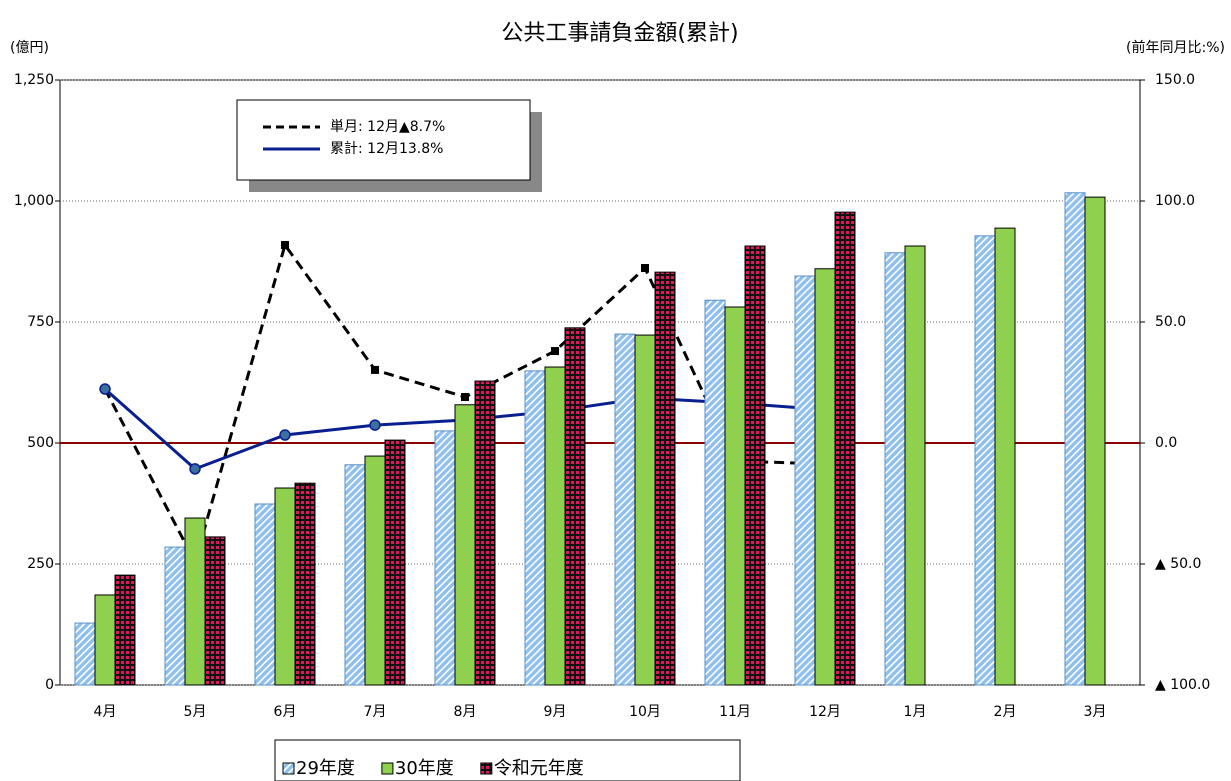 Image resolution: width=1231 pixels, height=781 pixels. I want to click on x-tick-label: 6月, so click(285, 712).